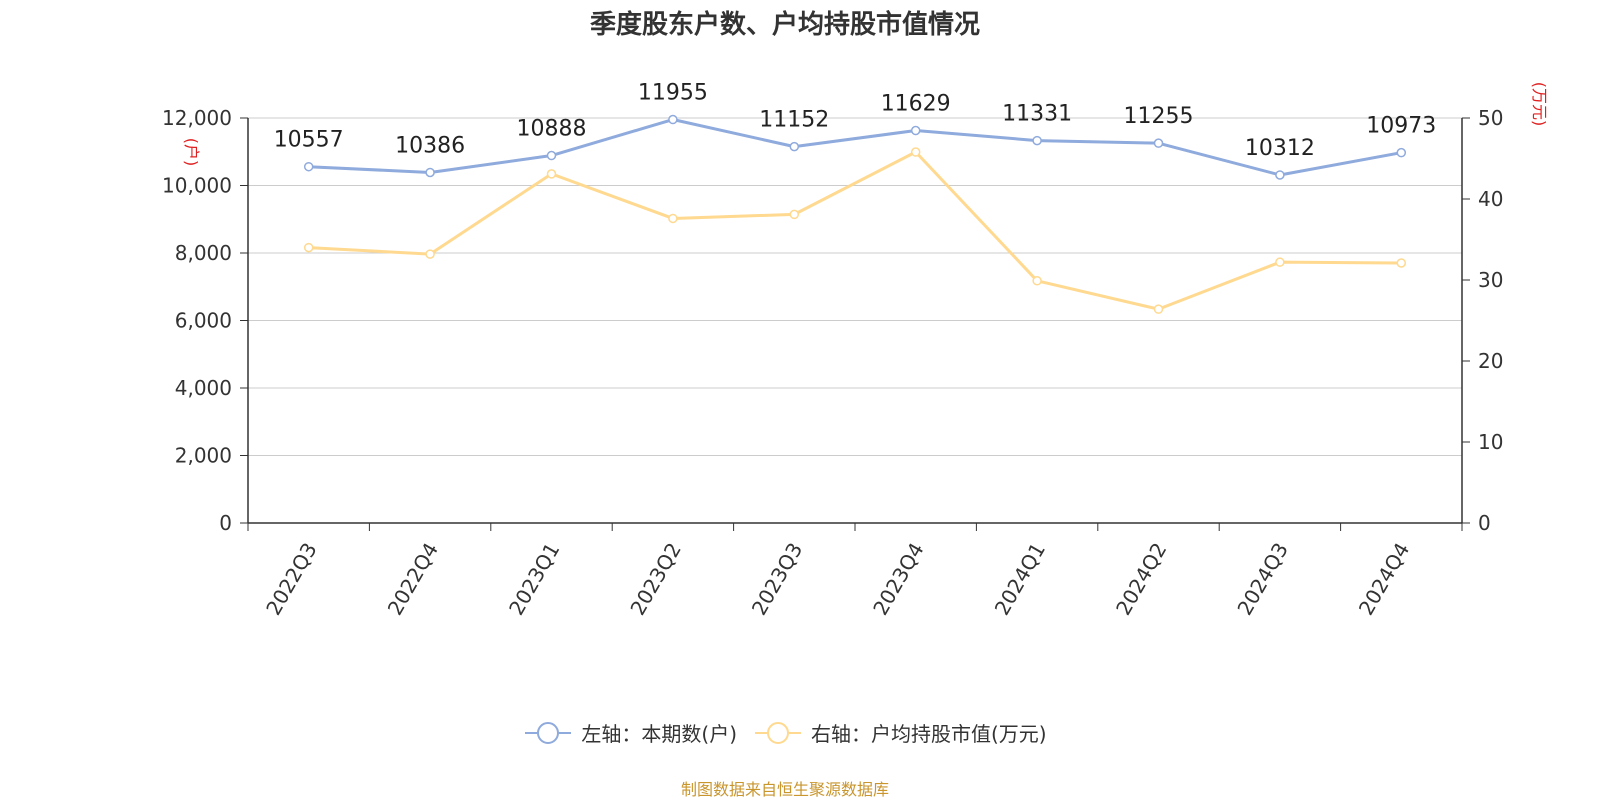 This screenshot has width=1600, height=800. I want to click on data-label: 10973, so click(1401, 126).